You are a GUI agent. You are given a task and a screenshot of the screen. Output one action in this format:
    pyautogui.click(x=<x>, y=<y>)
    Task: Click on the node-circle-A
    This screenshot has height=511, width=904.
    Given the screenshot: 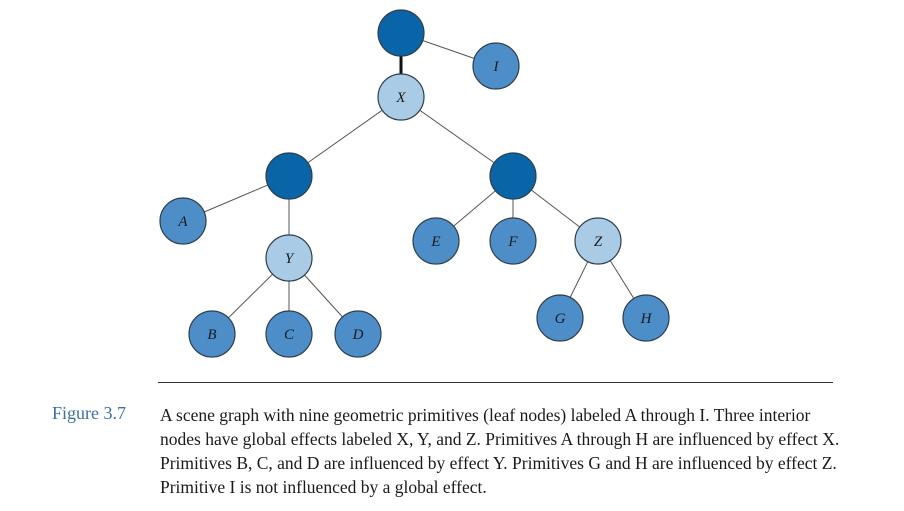 What is the action you would take?
    pyautogui.click(x=183, y=221)
    